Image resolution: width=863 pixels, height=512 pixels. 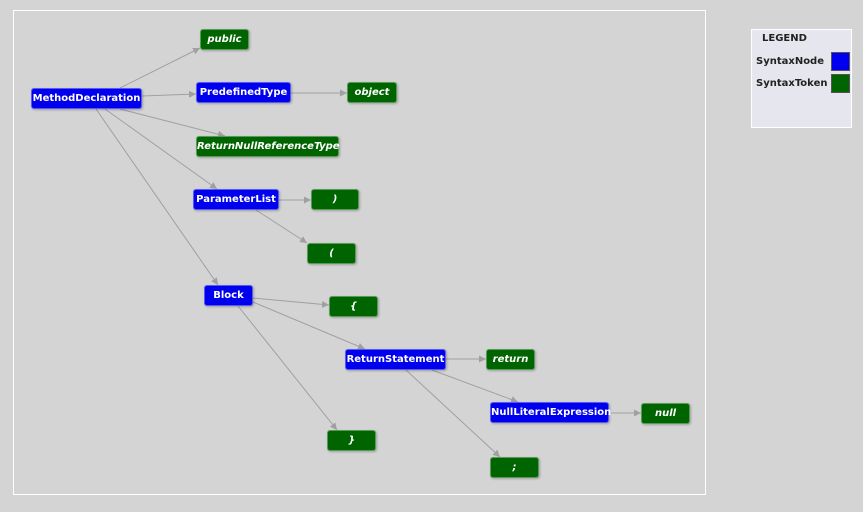 What do you see at coordinates (291, 302) in the screenshot?
I see `edge-block-to-open-brace-token` at bounding box center [291, 302].